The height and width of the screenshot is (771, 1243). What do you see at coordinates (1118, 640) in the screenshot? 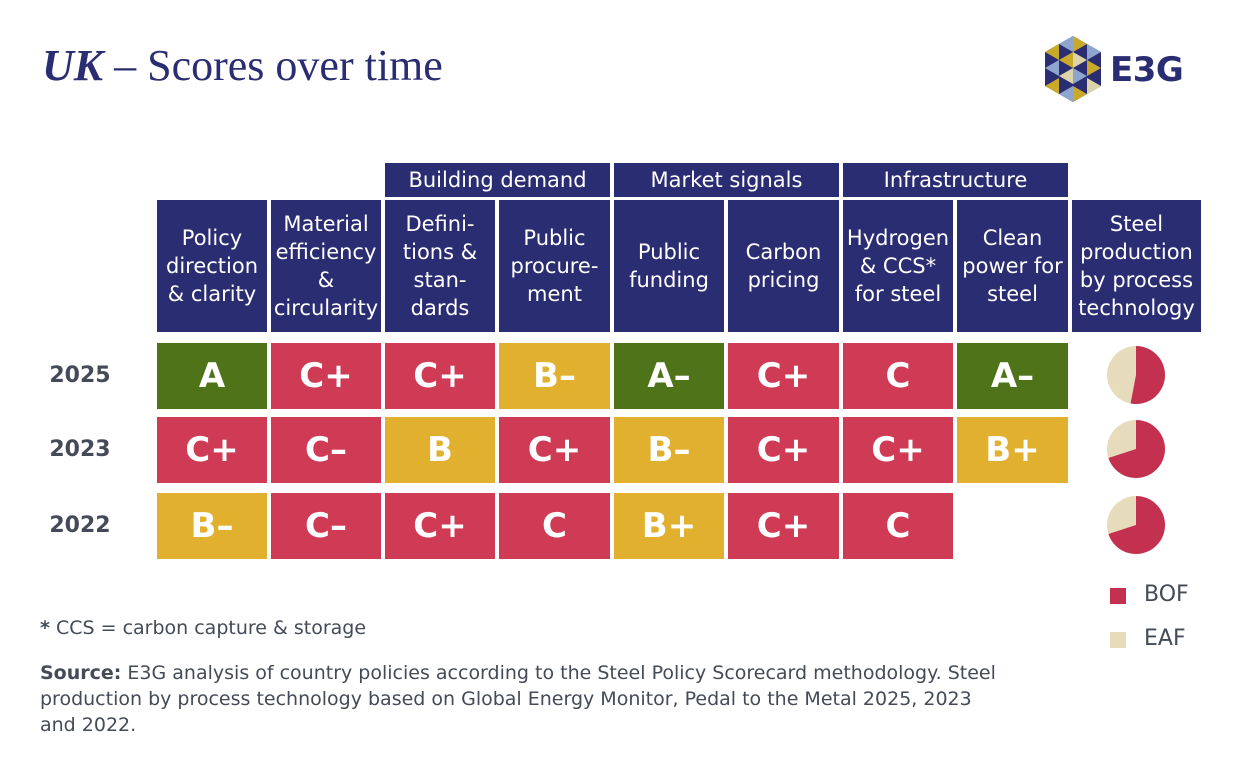
I see `legend-swatch-eaf` at bounding box center [1118, 640].